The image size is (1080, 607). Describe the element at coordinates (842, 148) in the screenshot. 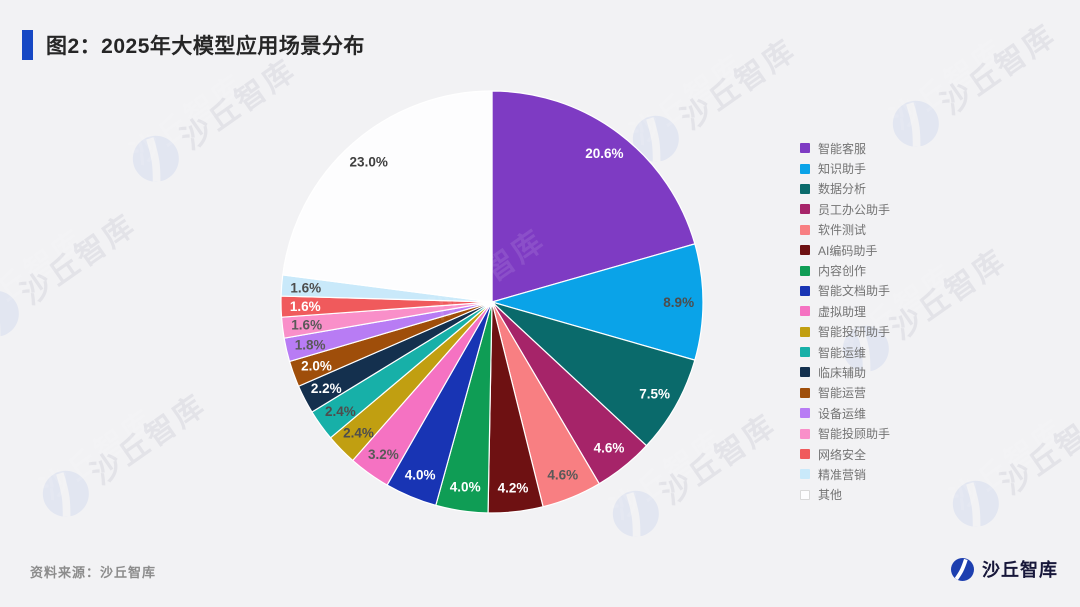

I see `legend-label: 智能客服` at that location.